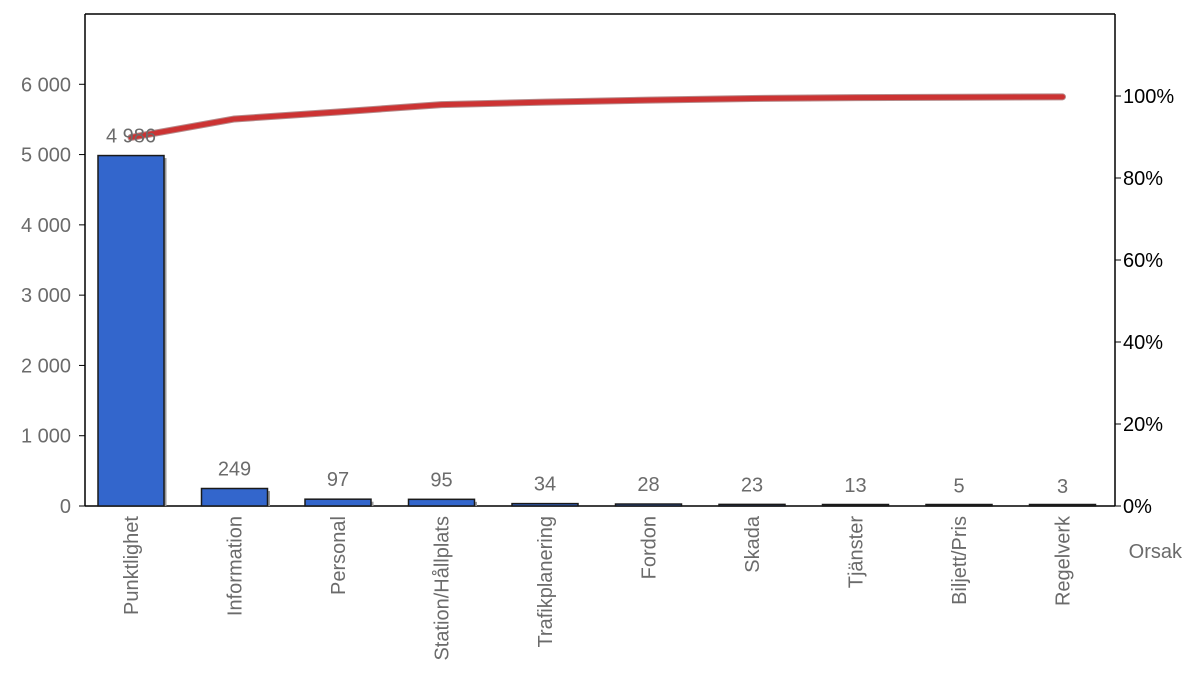 This screenshot has height=687, width=1187. What do you see at coordinates (46, 85) in the screenshot?
I see `left-tick-label: 6 000` at bounding box center [46, 85].